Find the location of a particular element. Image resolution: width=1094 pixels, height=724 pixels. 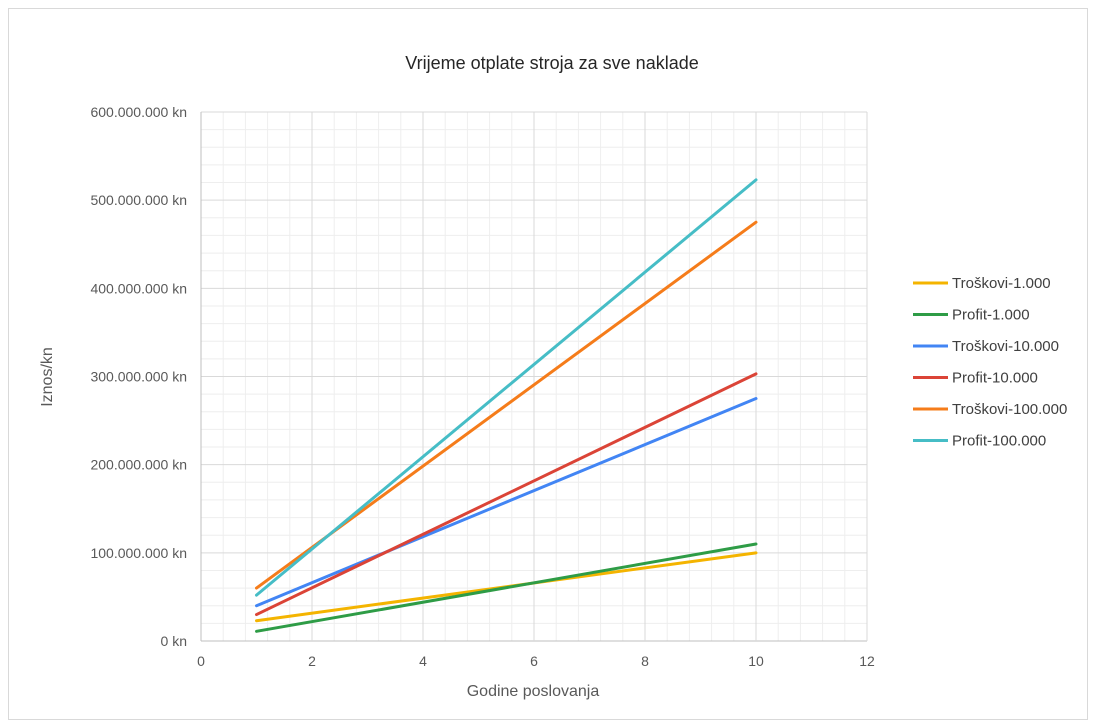

x-tick-label: 12 is located at coordinates (867, 661).